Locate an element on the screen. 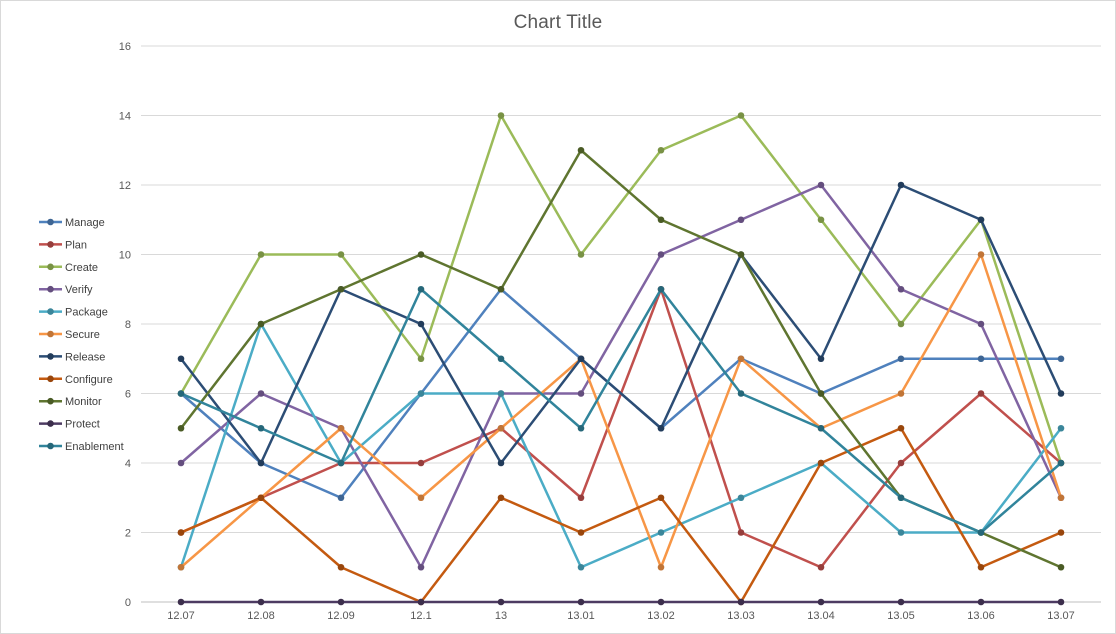  legend-item-release: Release is located at coordinates (72, 357).